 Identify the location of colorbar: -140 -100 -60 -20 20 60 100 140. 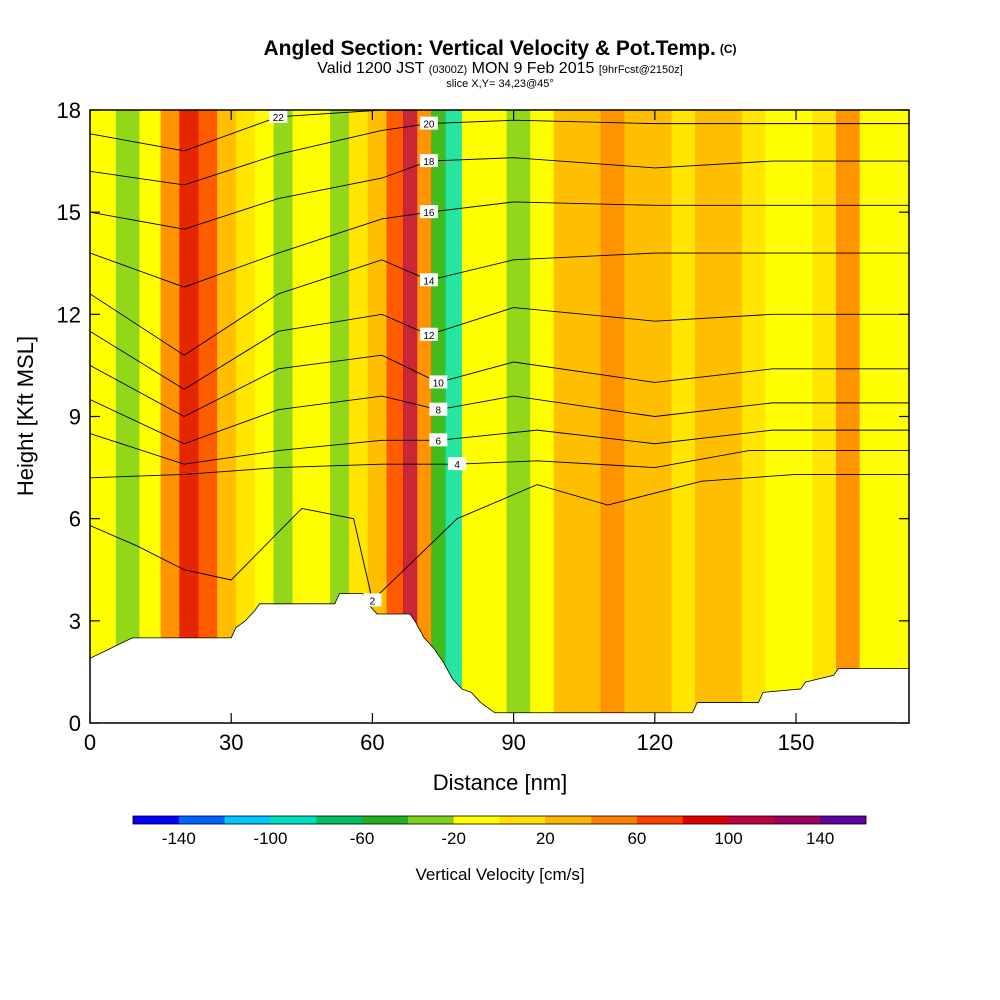
(499, 831).